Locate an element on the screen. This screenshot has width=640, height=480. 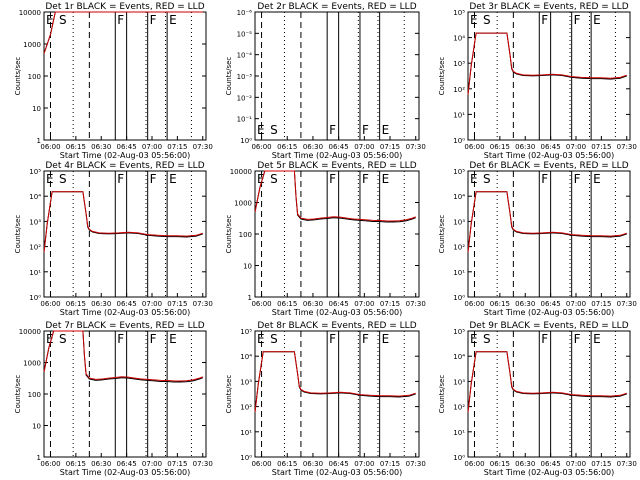
y-tick-label: 10⁰ is located at coordinates (459, 298).